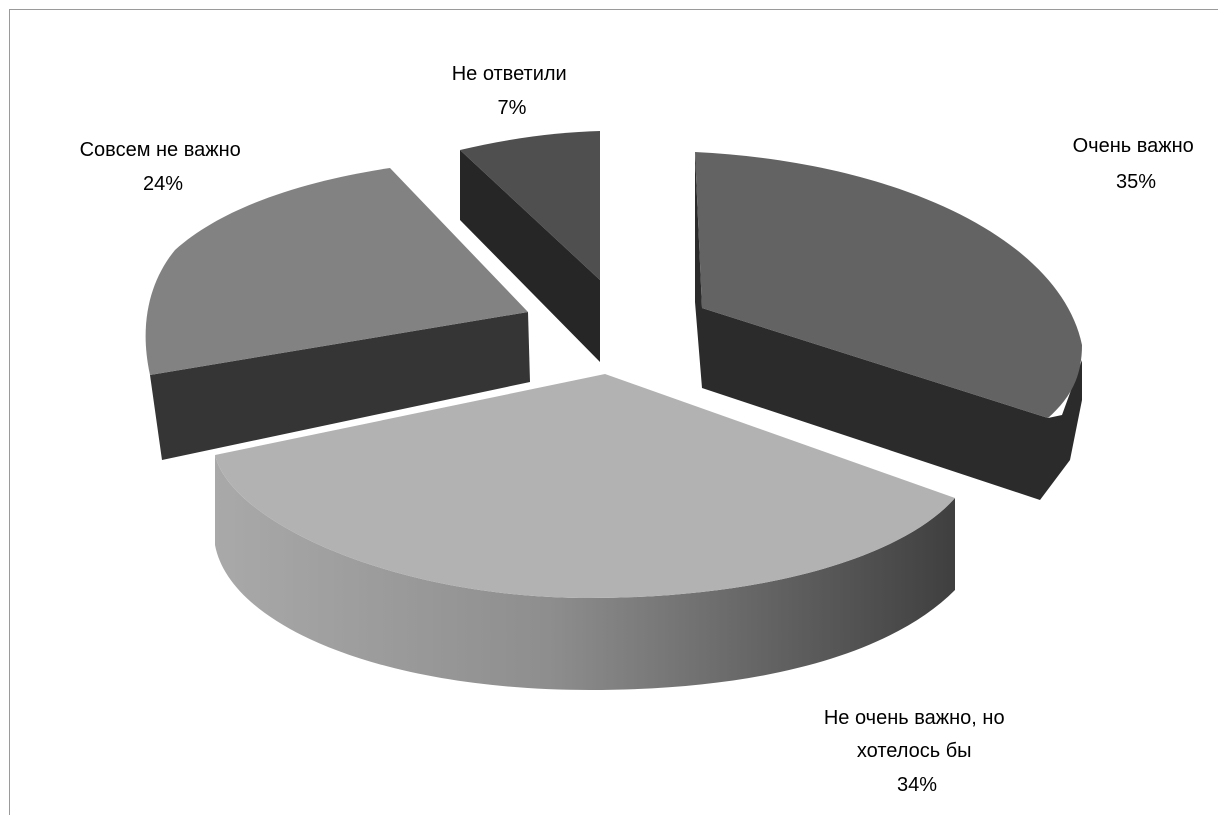  I want to click on pie-slice-sovsem-ne-vazhno, so click(337, 314).